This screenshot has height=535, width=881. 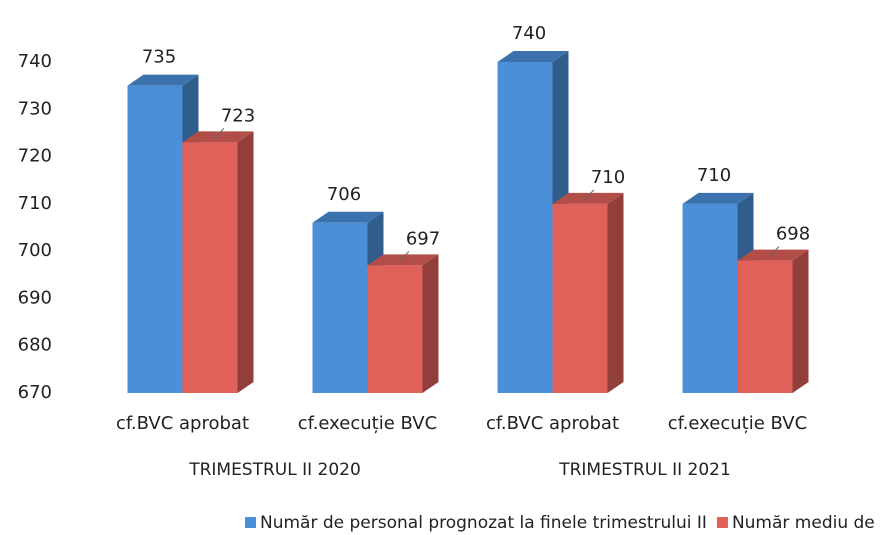 What do you see at coordinates (423, 238) in the screenshot?
I see `data-label: 697` at bounding box center [423, 238].